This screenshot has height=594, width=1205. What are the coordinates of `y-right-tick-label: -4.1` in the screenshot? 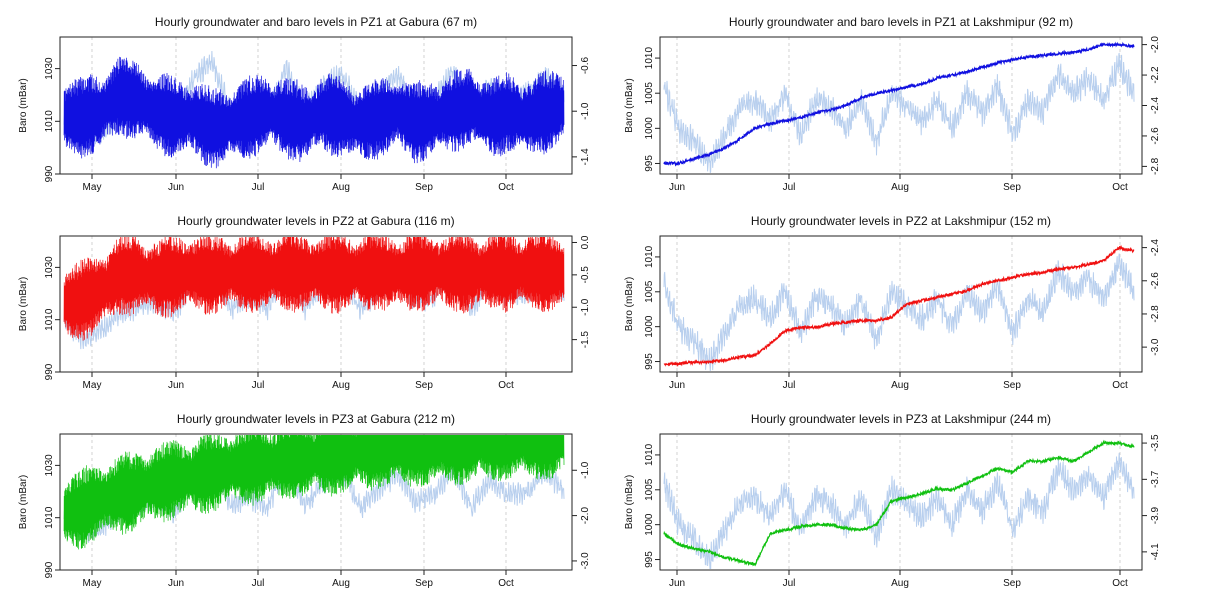 It's located at (1155, 552).